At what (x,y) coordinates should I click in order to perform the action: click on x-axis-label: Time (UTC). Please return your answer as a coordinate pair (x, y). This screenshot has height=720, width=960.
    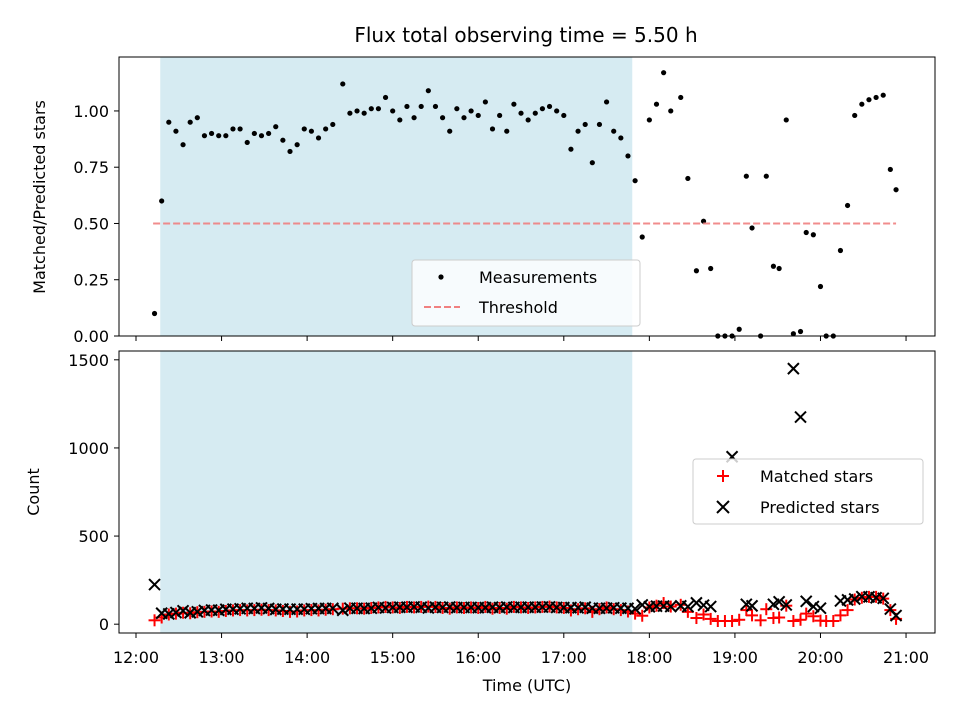
    Looking at the image, I should click on (526, 685).